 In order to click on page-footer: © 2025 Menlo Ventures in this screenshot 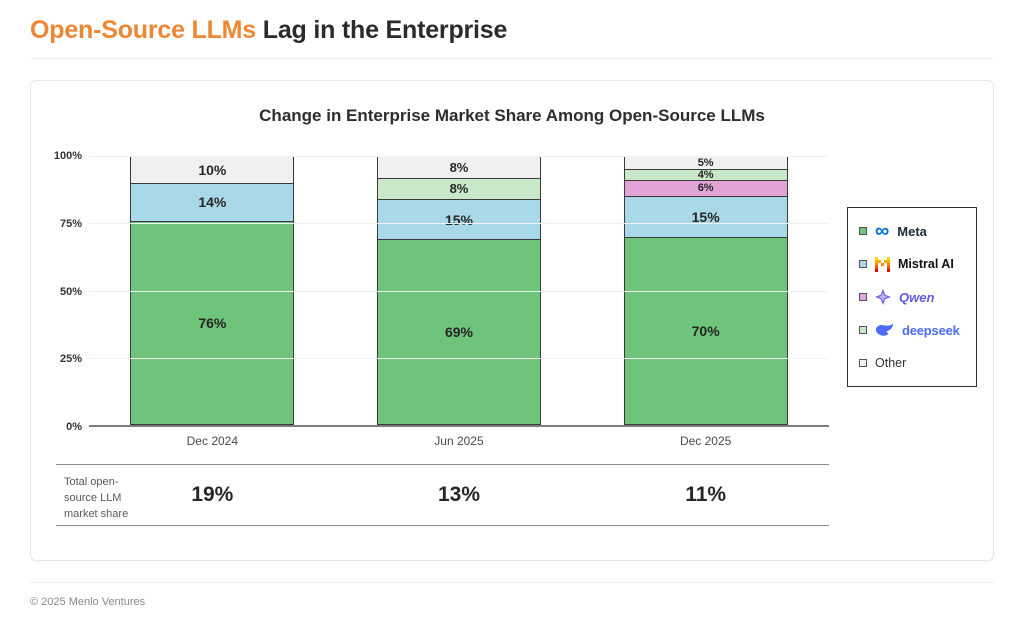, I will do `click(512, 602)`.